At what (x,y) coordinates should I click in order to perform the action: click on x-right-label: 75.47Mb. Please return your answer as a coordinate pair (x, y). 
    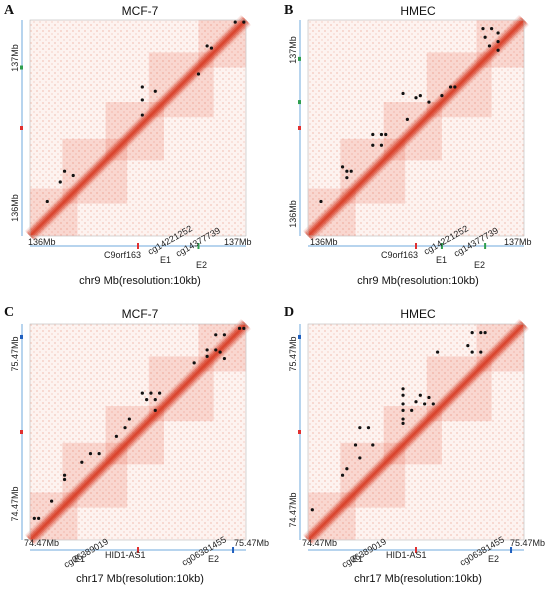
    Looking at the image, I should click on (251, 543).